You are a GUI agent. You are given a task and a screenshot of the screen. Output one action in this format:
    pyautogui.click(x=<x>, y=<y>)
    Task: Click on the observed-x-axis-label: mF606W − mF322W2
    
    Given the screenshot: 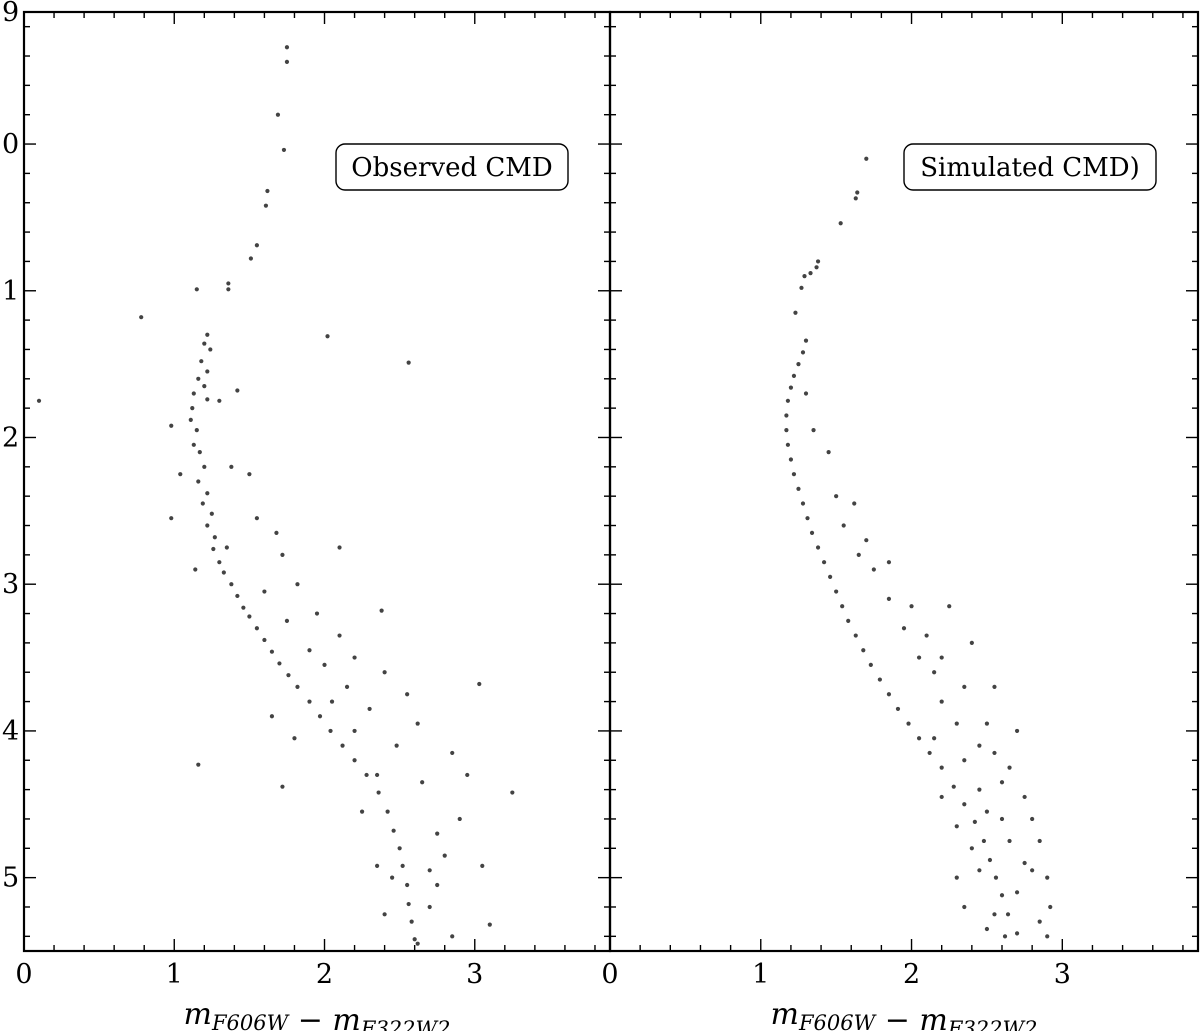 What is the action you would take?
    pyautogui.click(x=317, y=1014)
    